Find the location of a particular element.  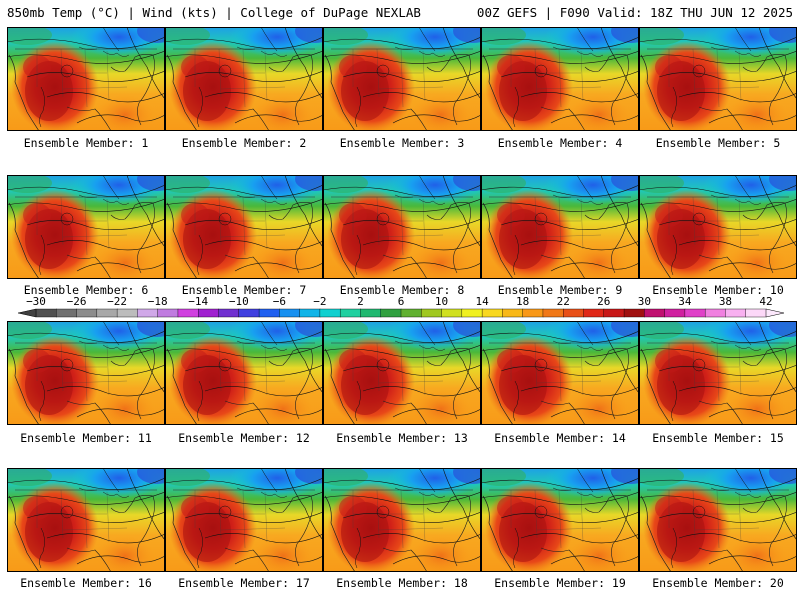

colorbar-tick-label: −2 is located at coordinates (320, 301).